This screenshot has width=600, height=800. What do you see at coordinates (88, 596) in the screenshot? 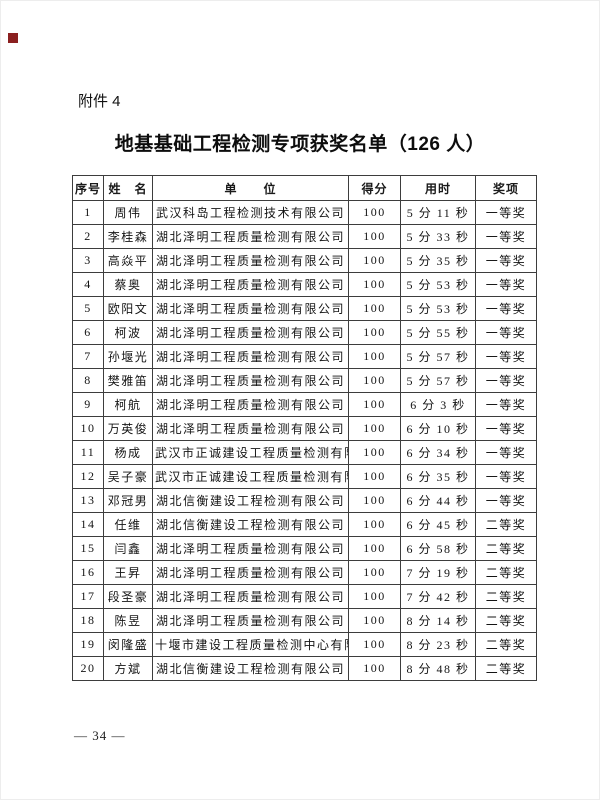
I see `cell-no: 17` at bounding box center [88, 596].